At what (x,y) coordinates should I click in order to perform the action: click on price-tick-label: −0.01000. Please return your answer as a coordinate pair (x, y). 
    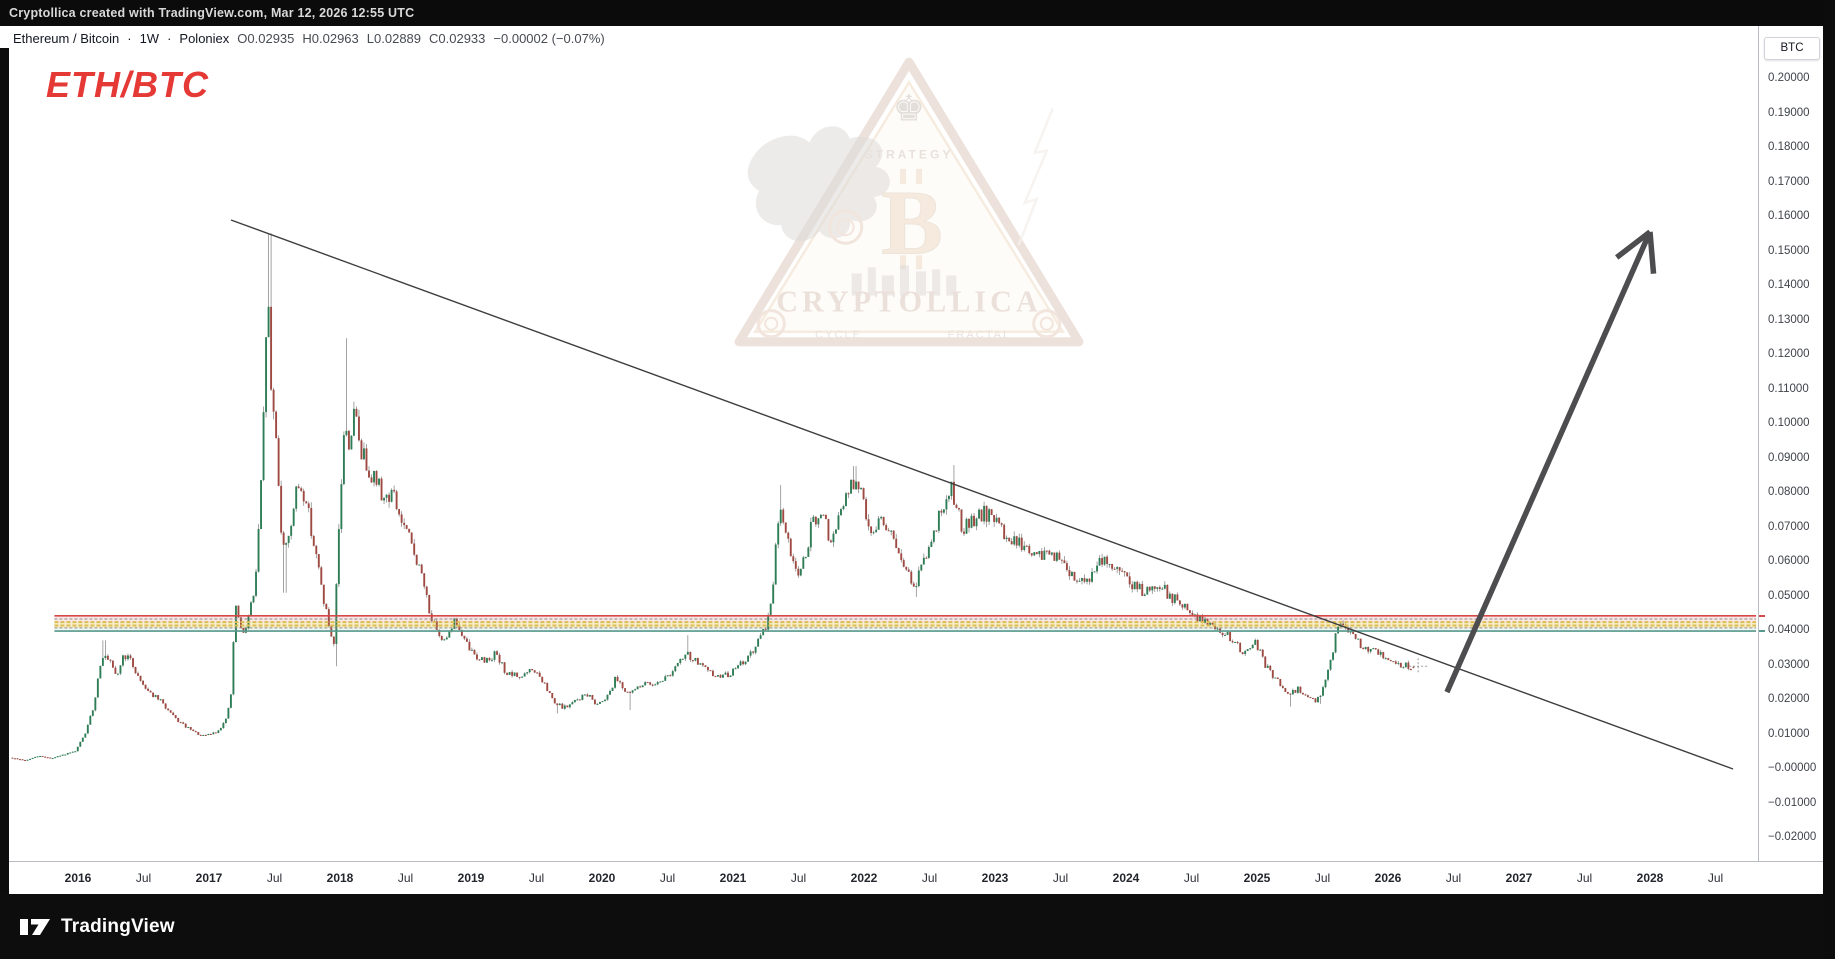
    Looking at the image, I should click on (1792, 802).